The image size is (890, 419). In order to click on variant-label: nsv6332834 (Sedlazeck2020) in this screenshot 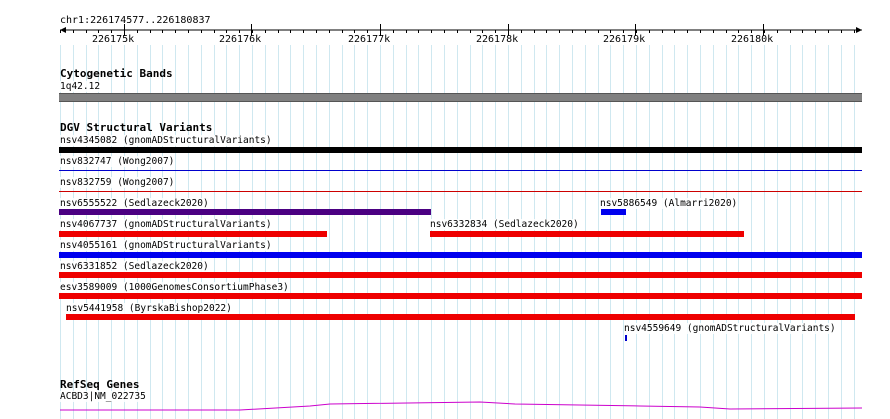, I will do `click(504, 224)`.